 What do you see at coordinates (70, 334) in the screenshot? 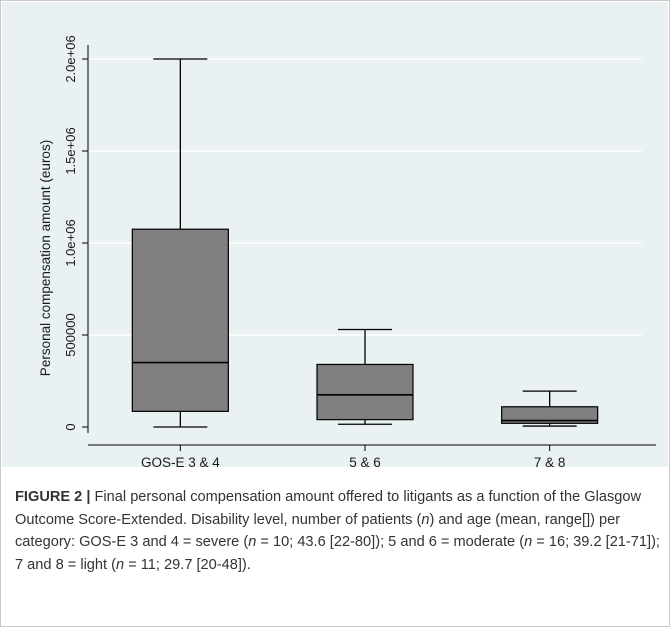
I see `y-tick-label-1: 500000` at bounding box center [70, 334].